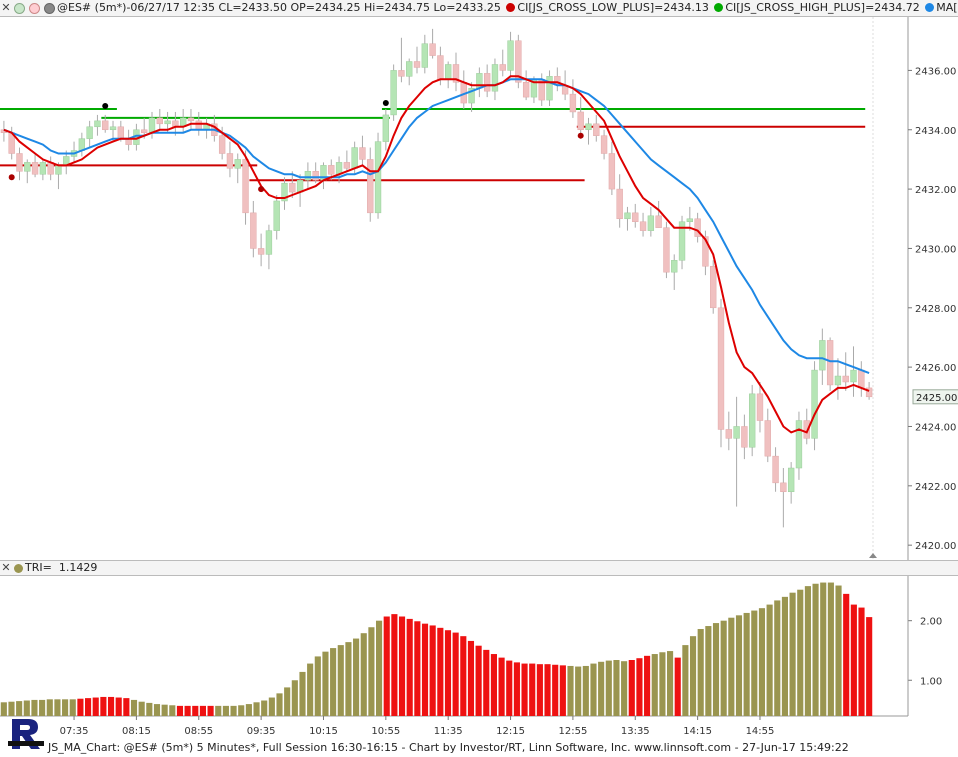  I want to click on time-tick-label: 12:55, so click(572, 731).